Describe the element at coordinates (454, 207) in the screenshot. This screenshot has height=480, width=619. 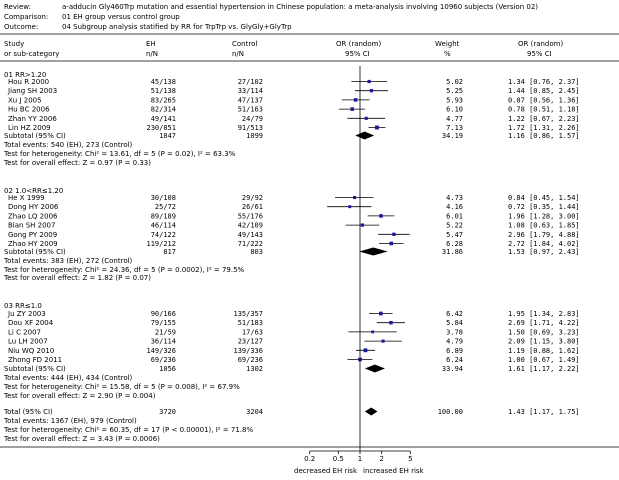
I see `study-weight: 4.16` at that location.